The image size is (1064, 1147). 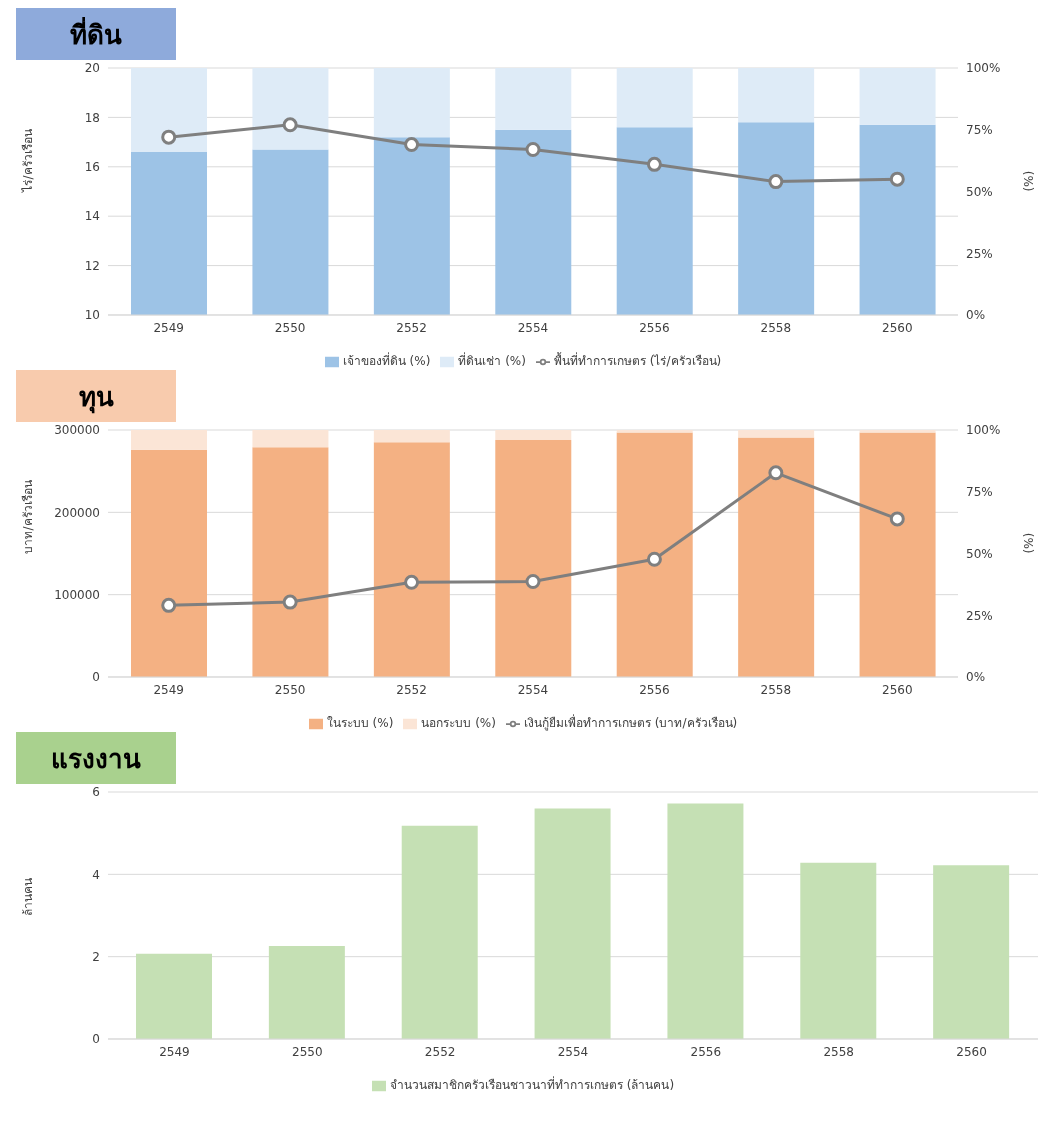 I want to click on y2-tick-label: 25%, so click(x=979, y=253).